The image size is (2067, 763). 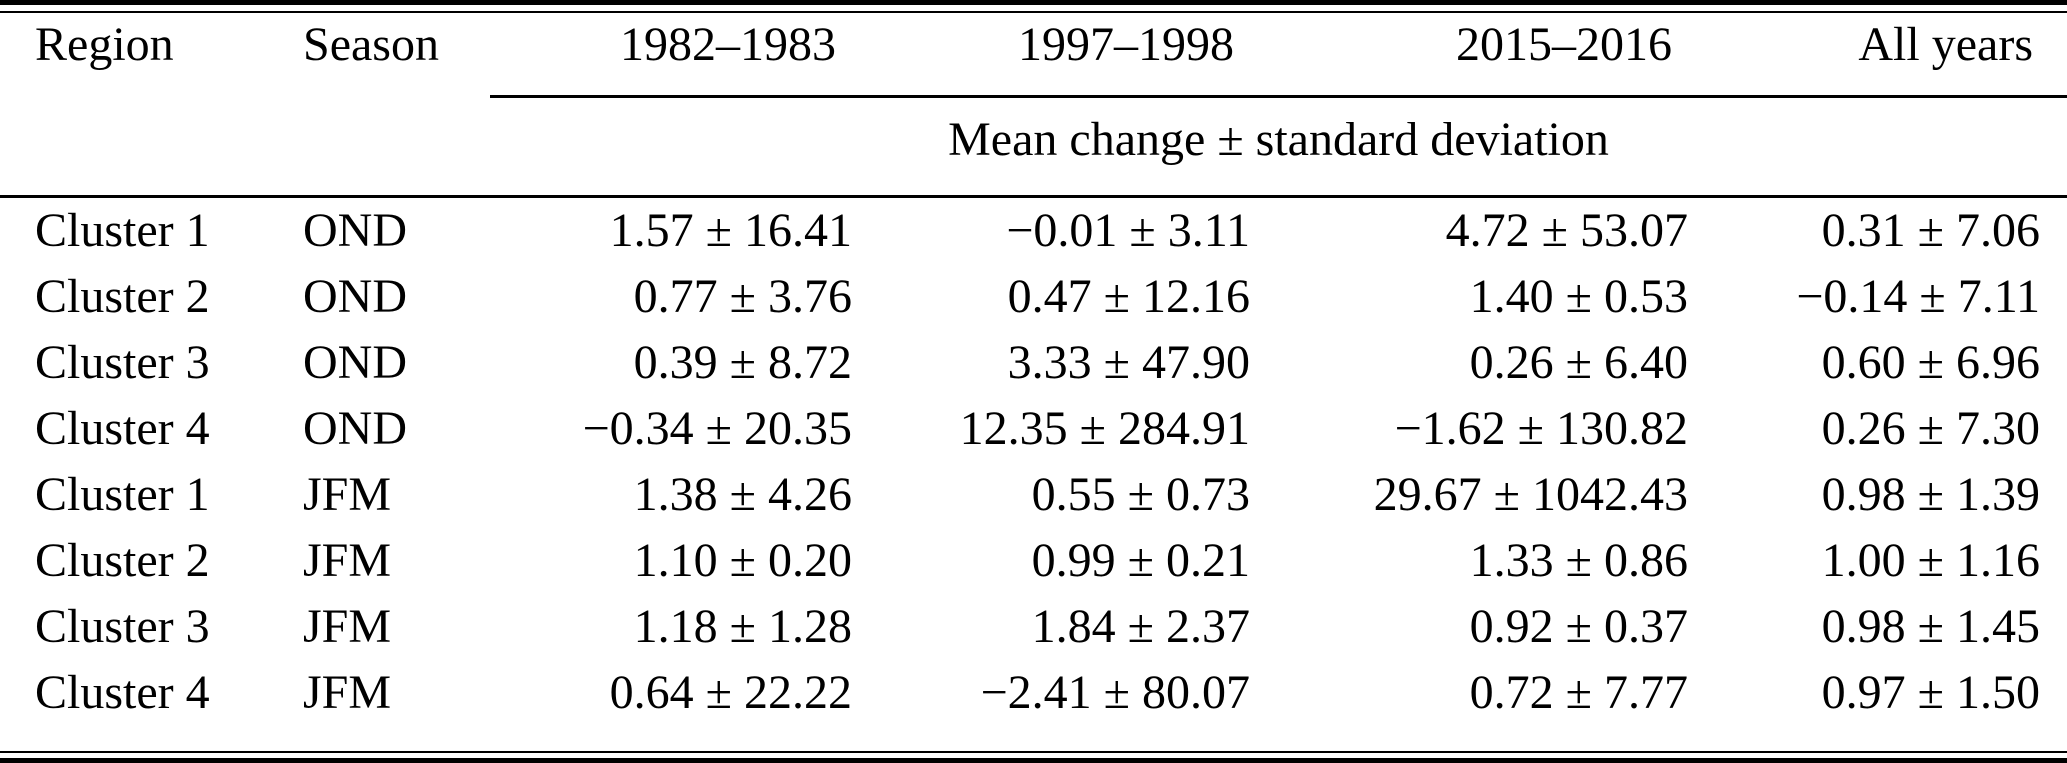 What do you see at coordinates (742, 296) in the screenshot?
I see `value-1982-1983: 0.77 ± 3.76` at bounding box center [742, 296].